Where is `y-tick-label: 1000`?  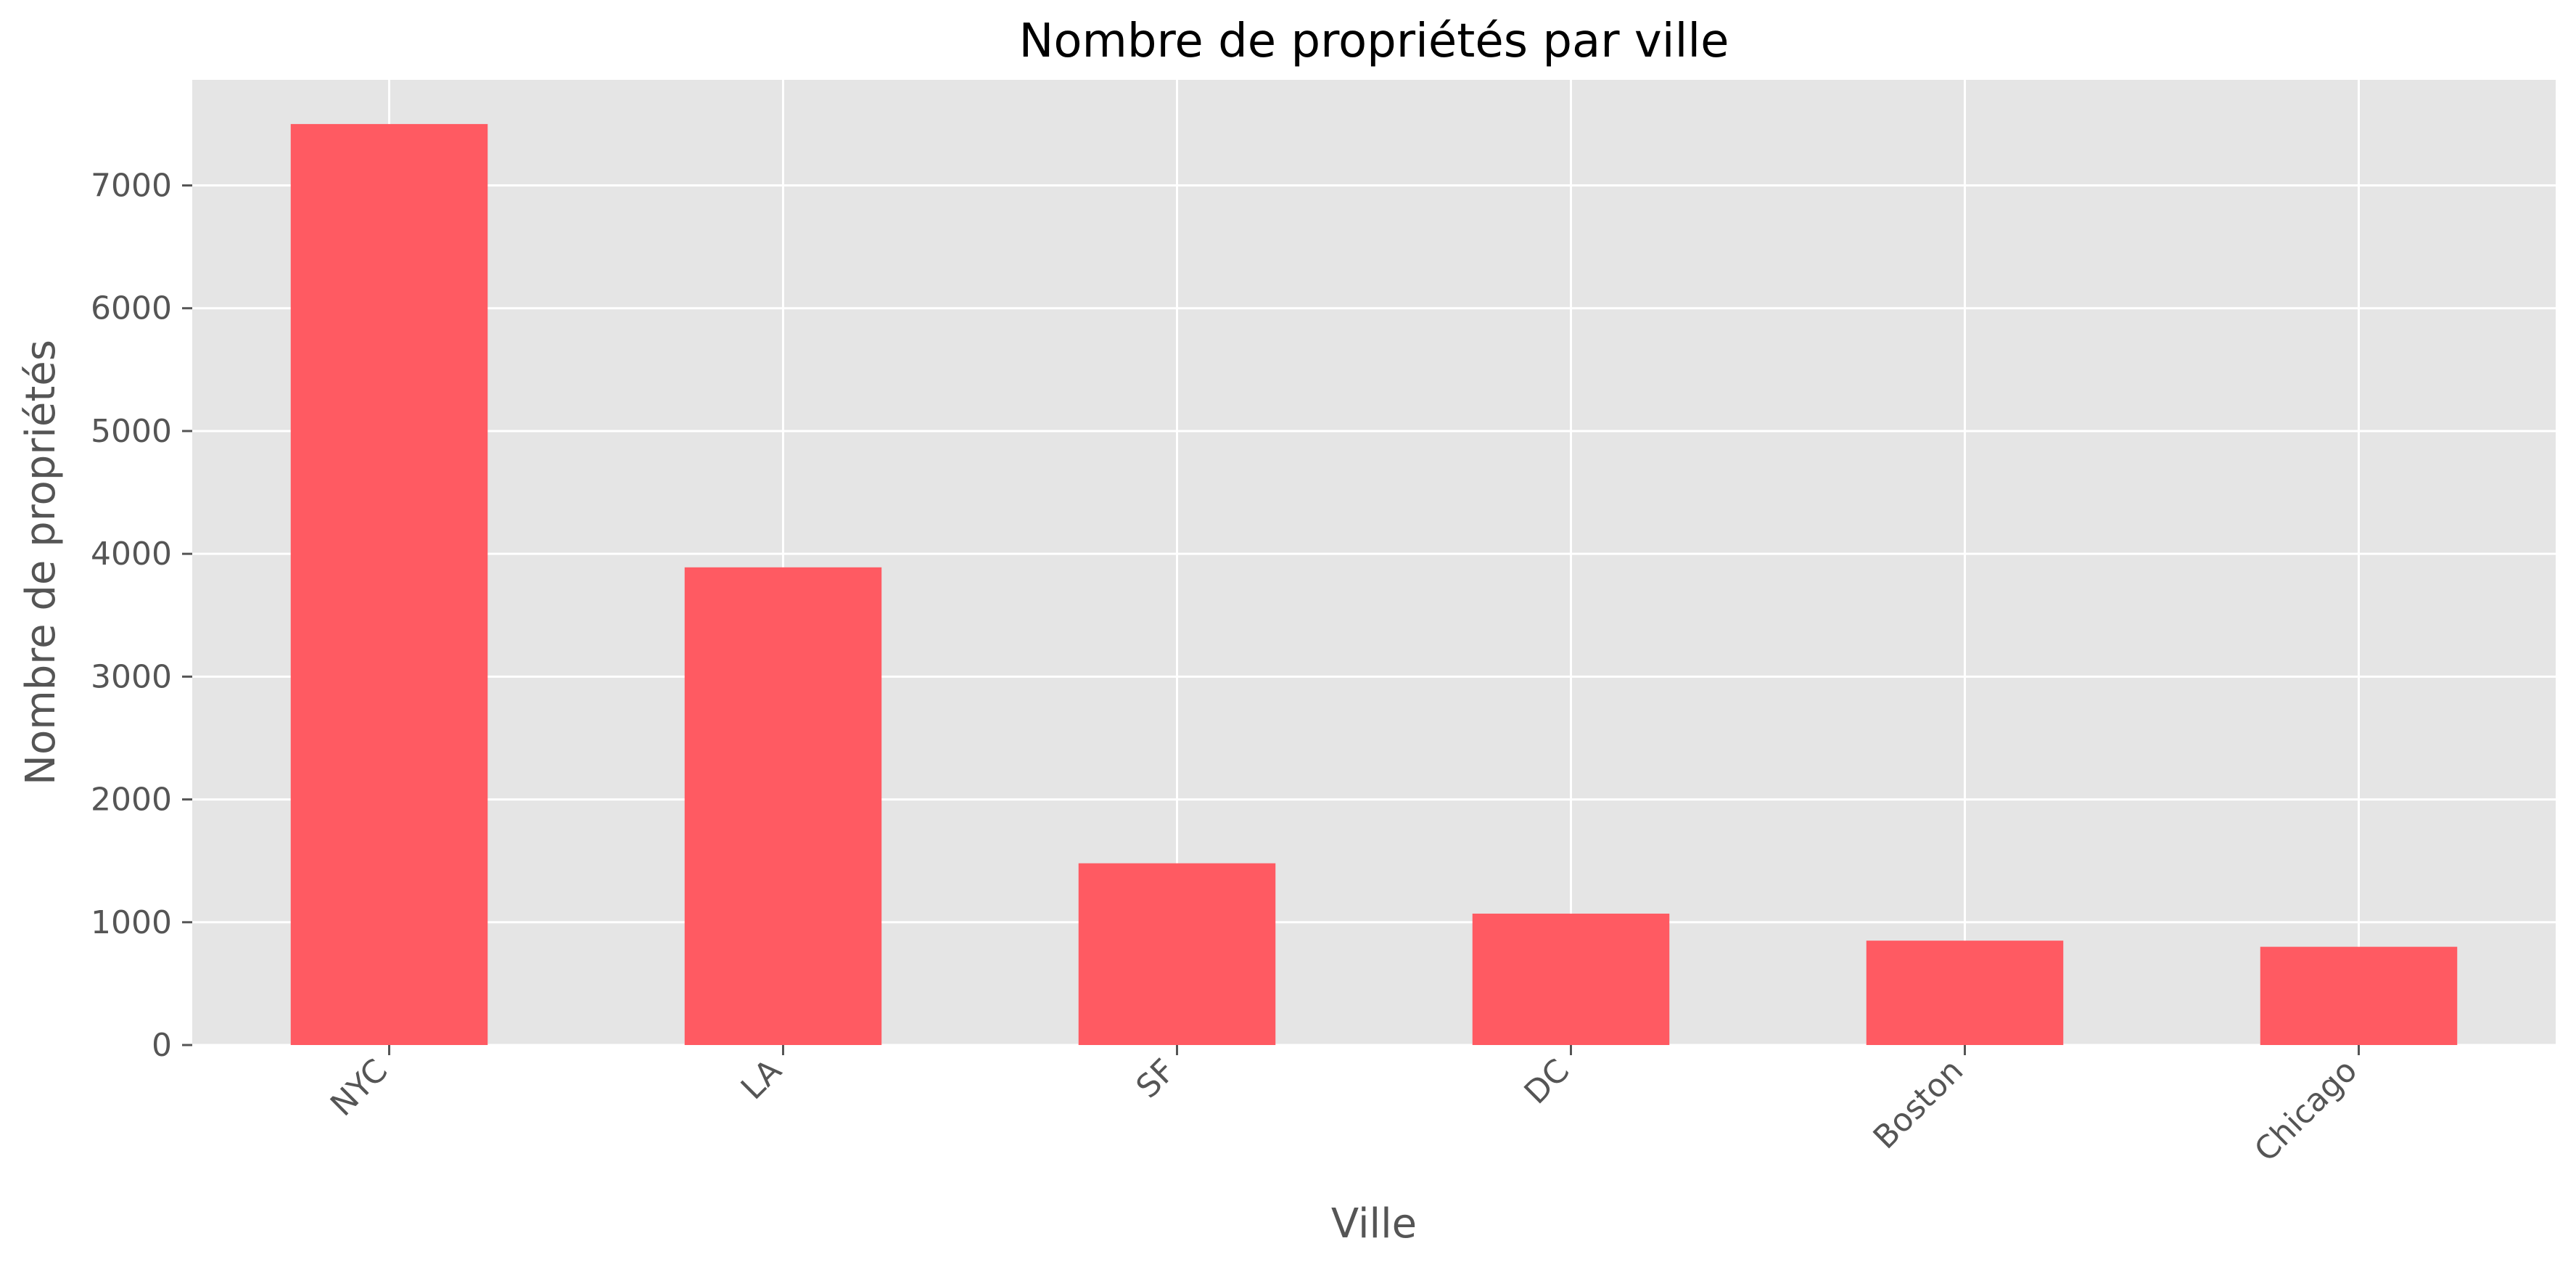 y-tick-label: 1000 is located at coordinates (131, 923).